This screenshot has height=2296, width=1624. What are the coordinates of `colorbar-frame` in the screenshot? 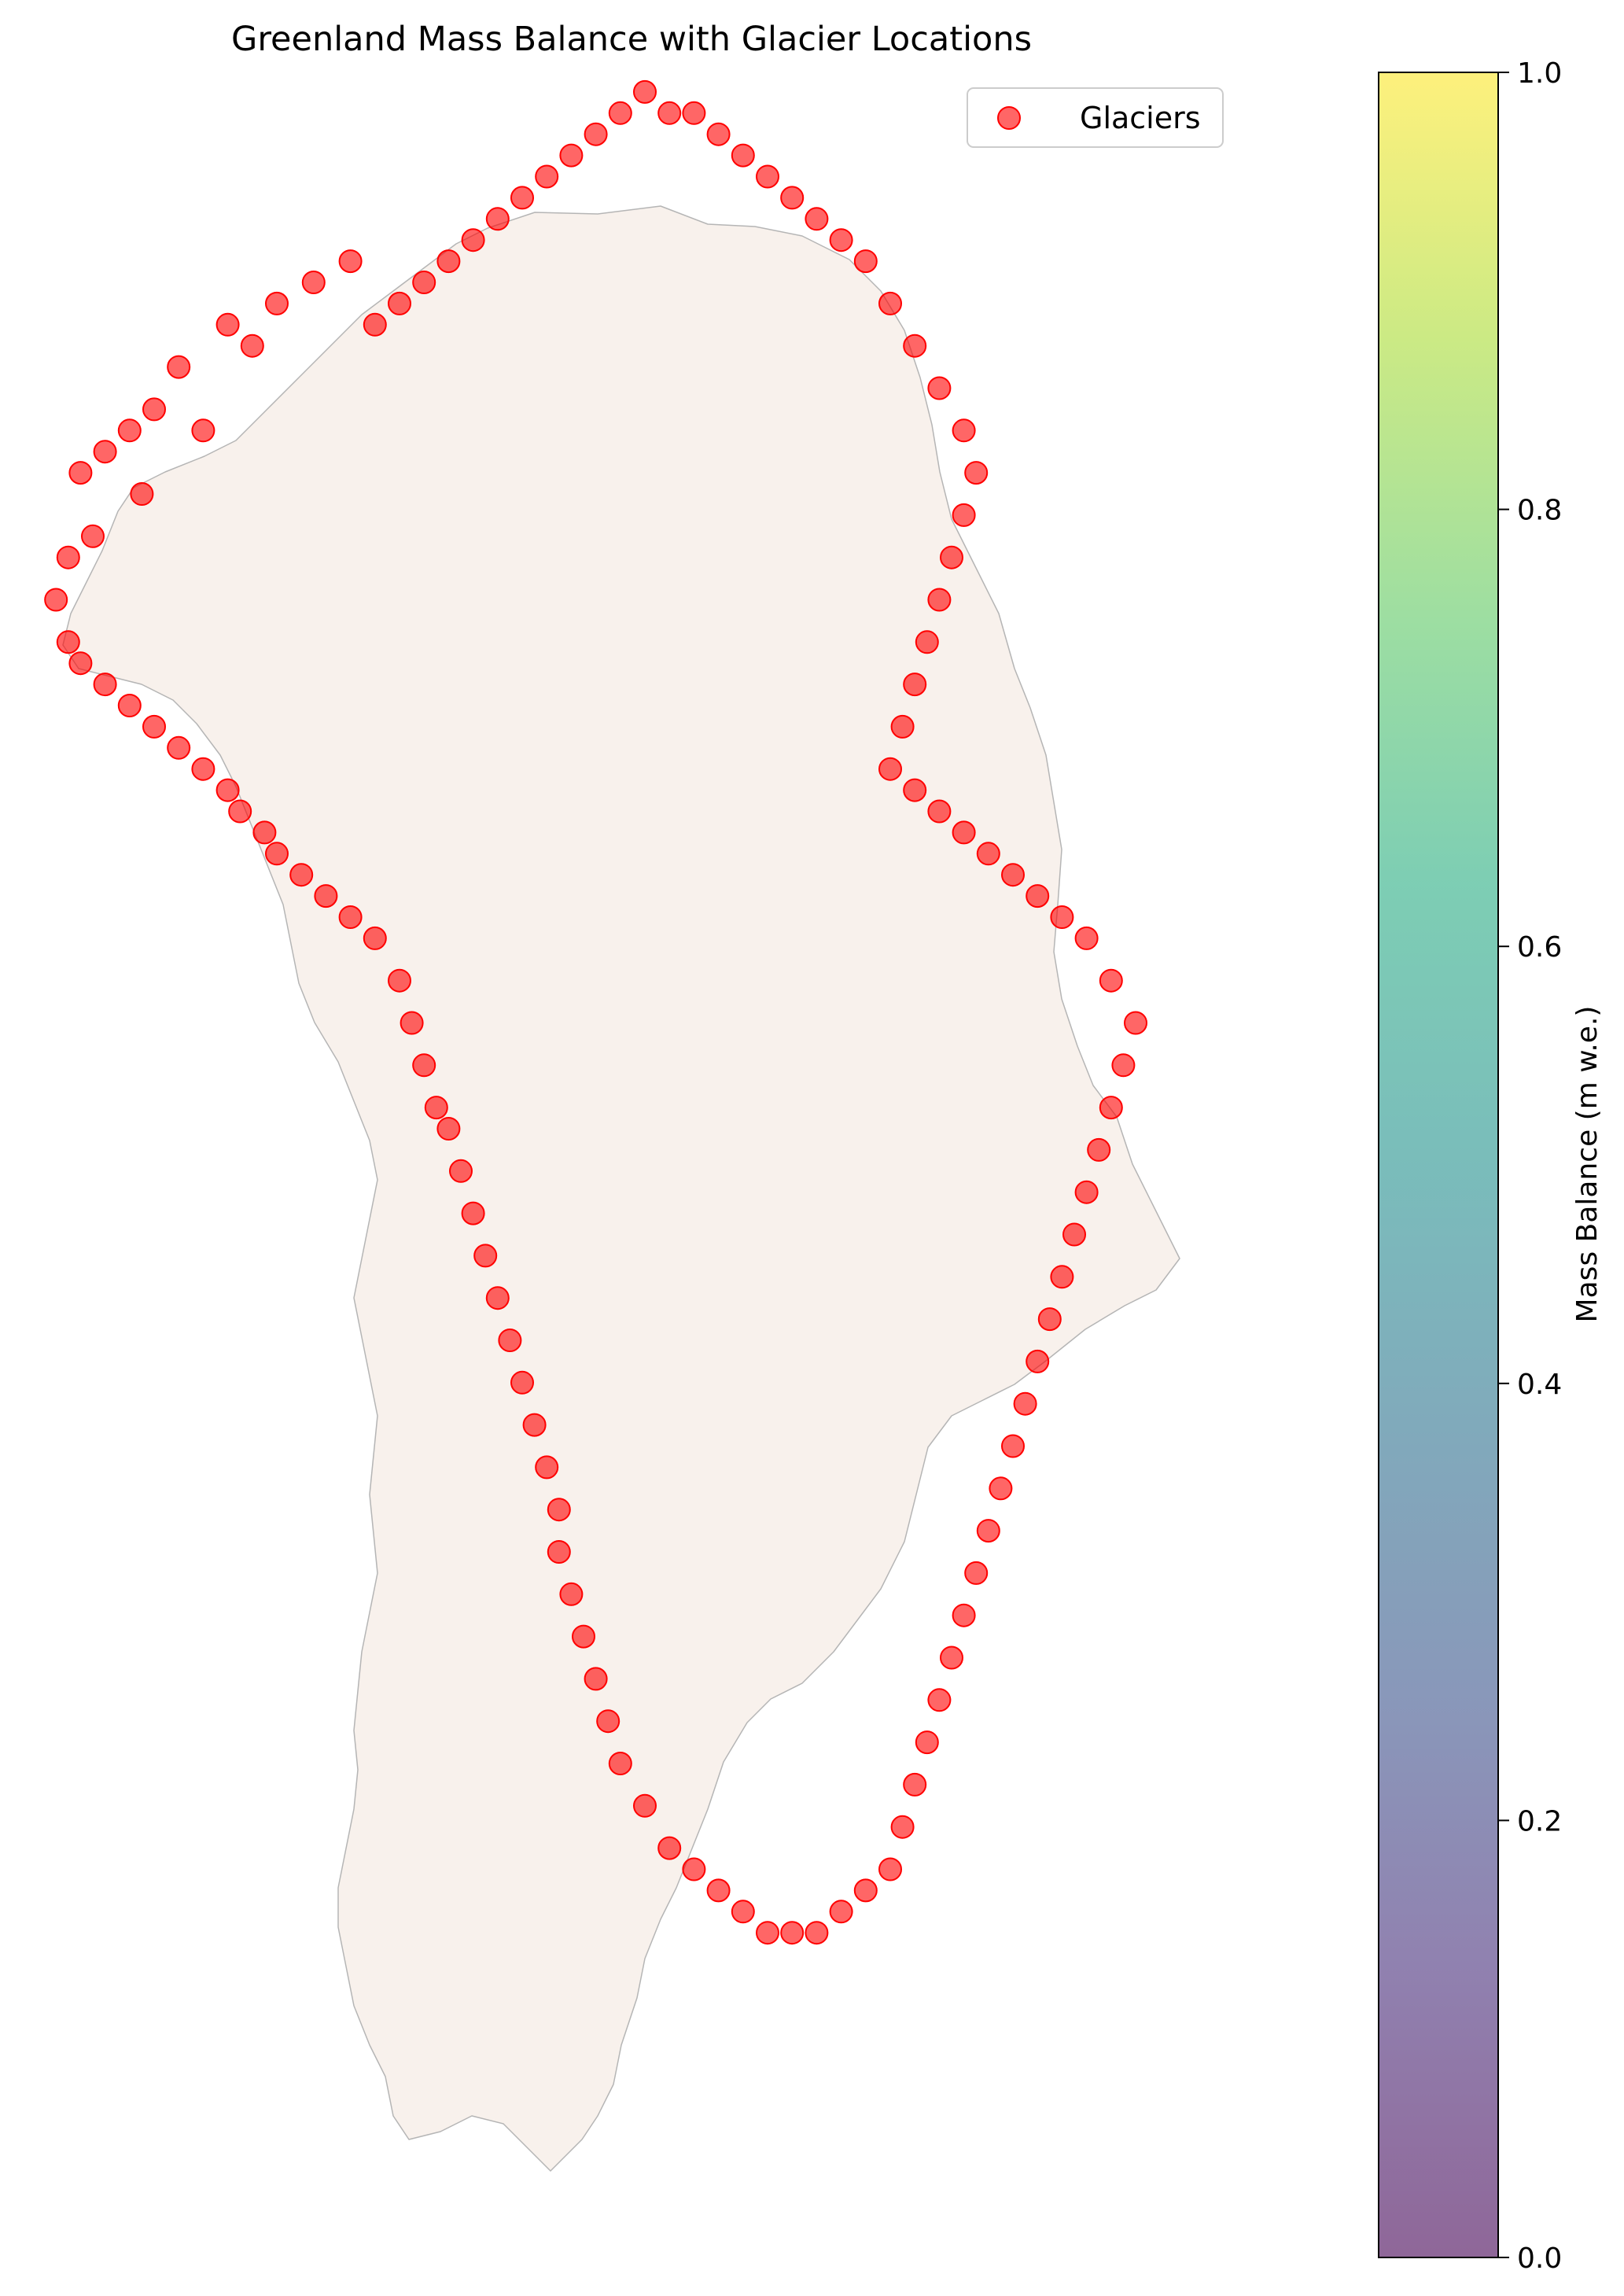 It's located at (1438, 1165).